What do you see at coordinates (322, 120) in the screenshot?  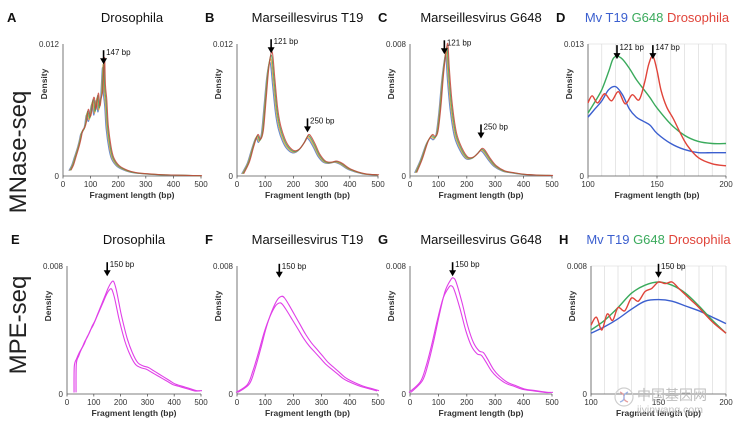 I see `annotation-label: 250 bp` at bounding box center [322, 120].